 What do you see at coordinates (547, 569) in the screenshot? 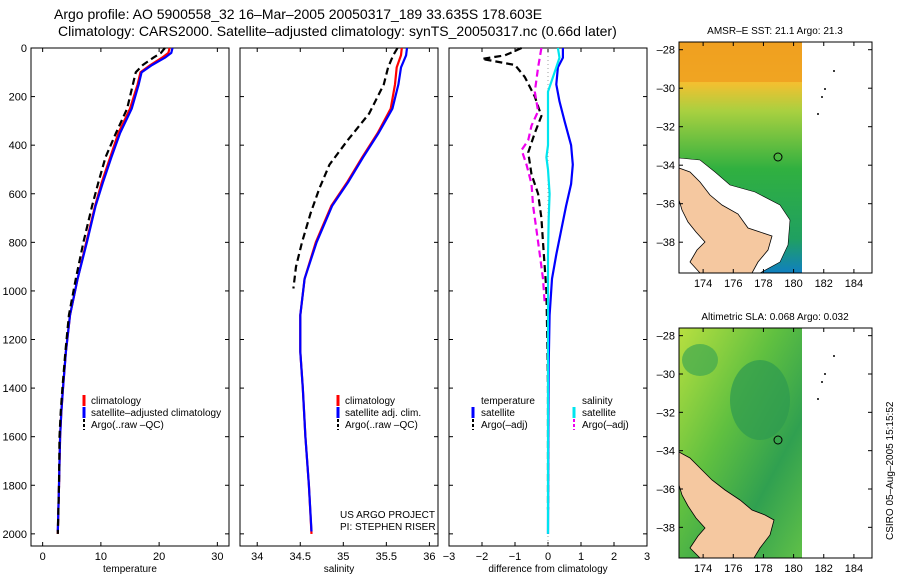
I see `difference-xlabel: difference from climatology` at bounding box center [547, 569].